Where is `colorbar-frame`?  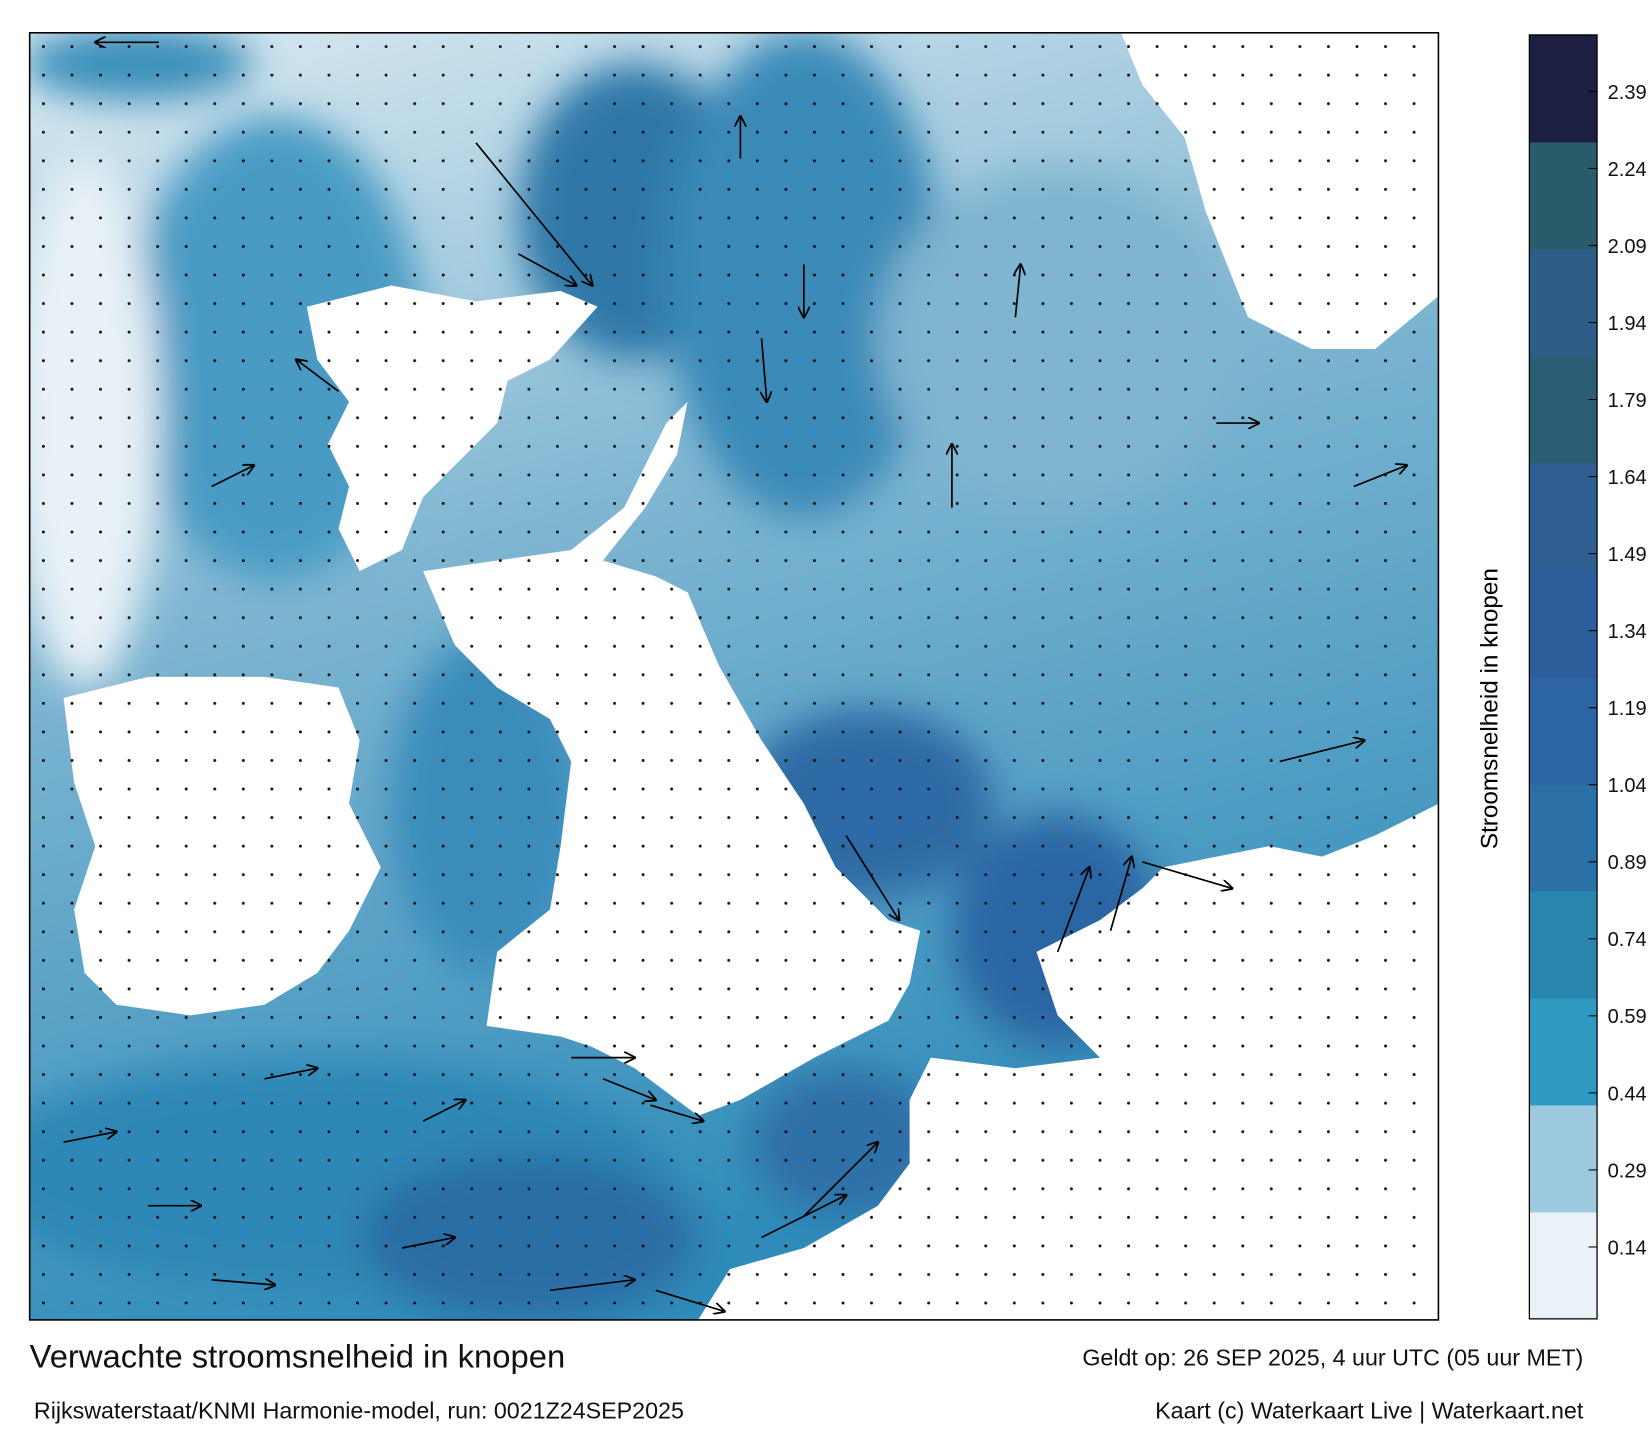 colorbar-frame is located at coordinates (1563, 677).